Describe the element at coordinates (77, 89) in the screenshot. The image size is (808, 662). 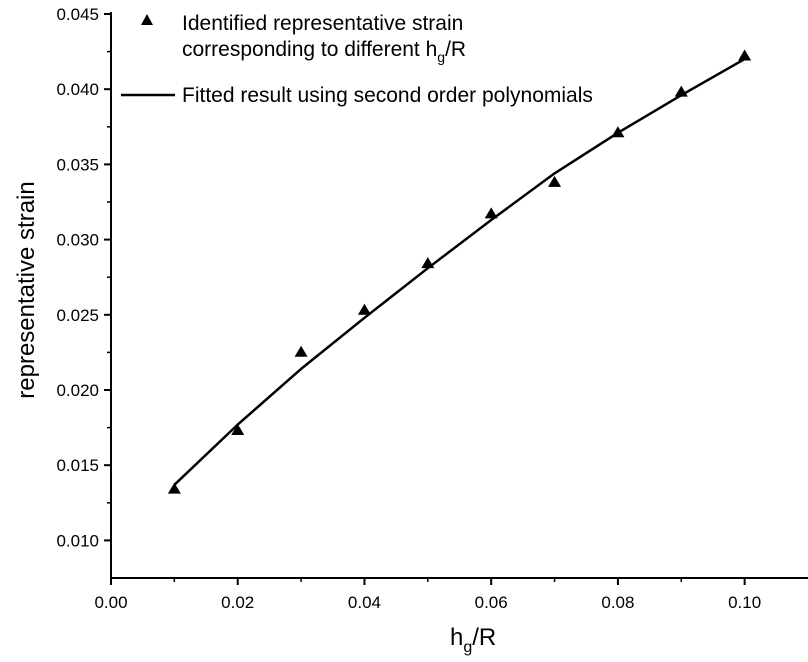
I see `y-tick-label: 0.040` at that location.